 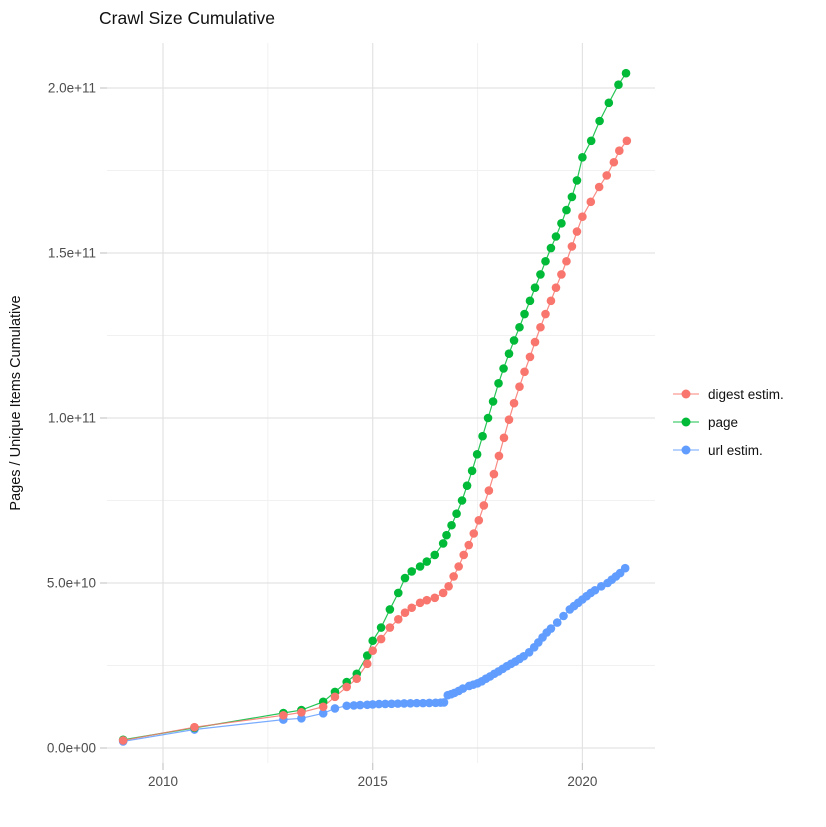 I want to click on y-tick-label: 0.0e+00, so click(x=71, y=748).